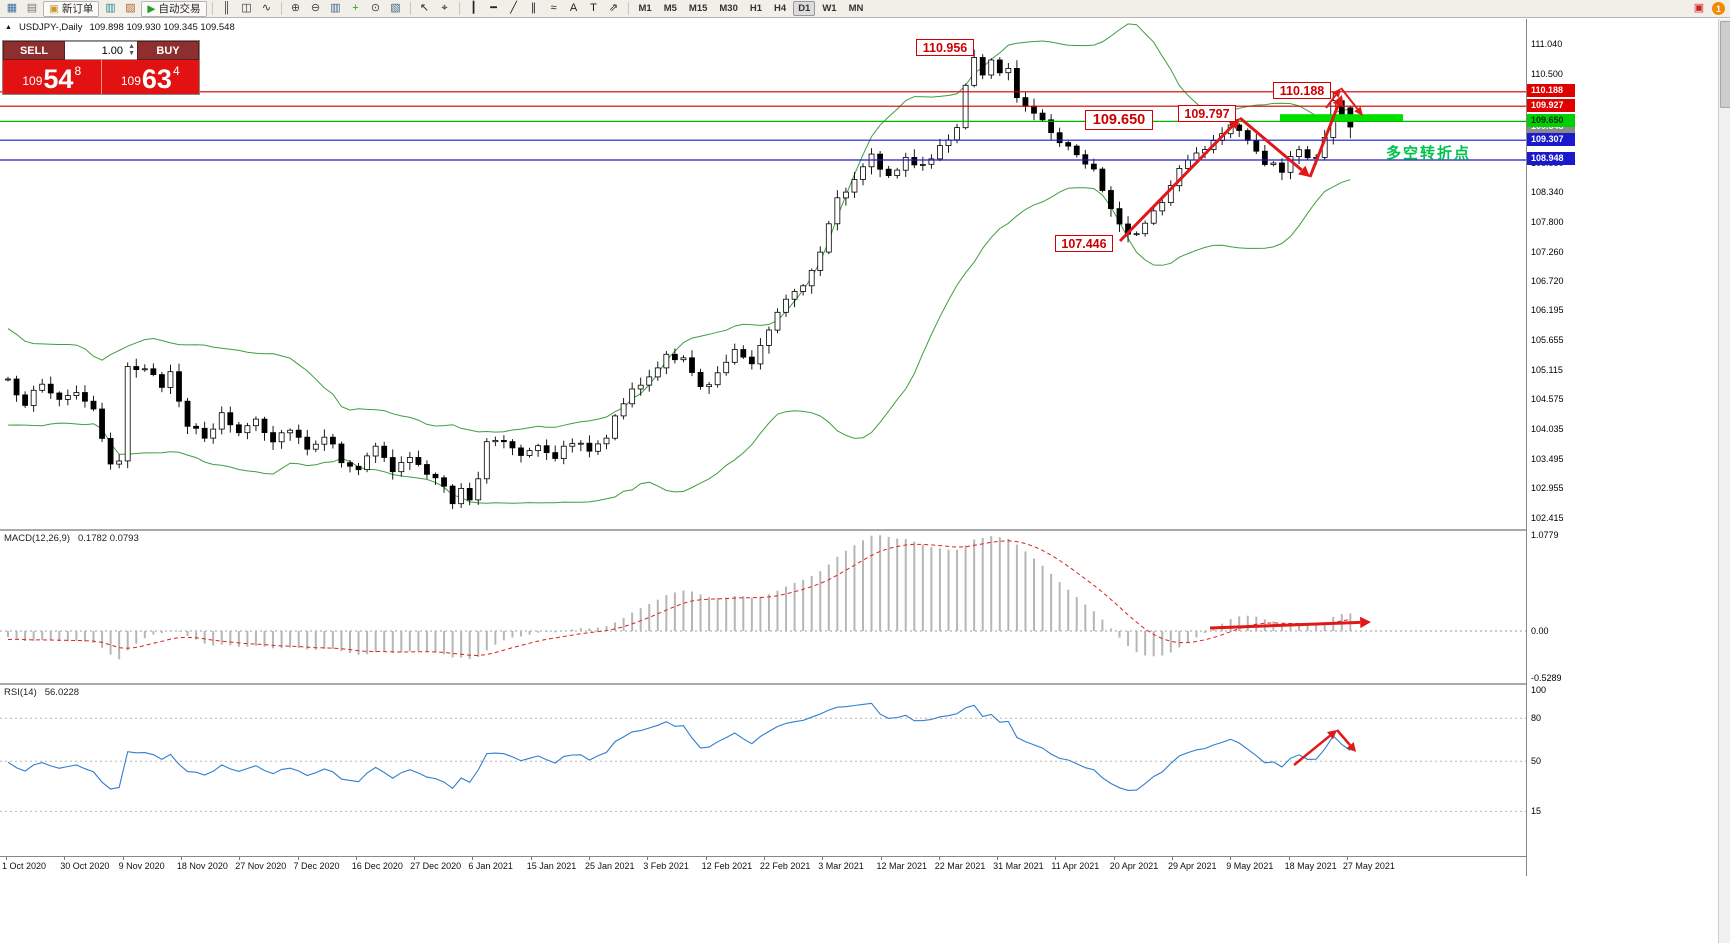 The width and height of the screenshot is (1730, 943). Describe the element at coordinates (829, 8) in the screenshot. I see `timeframe-w1-button: W1` at that location.